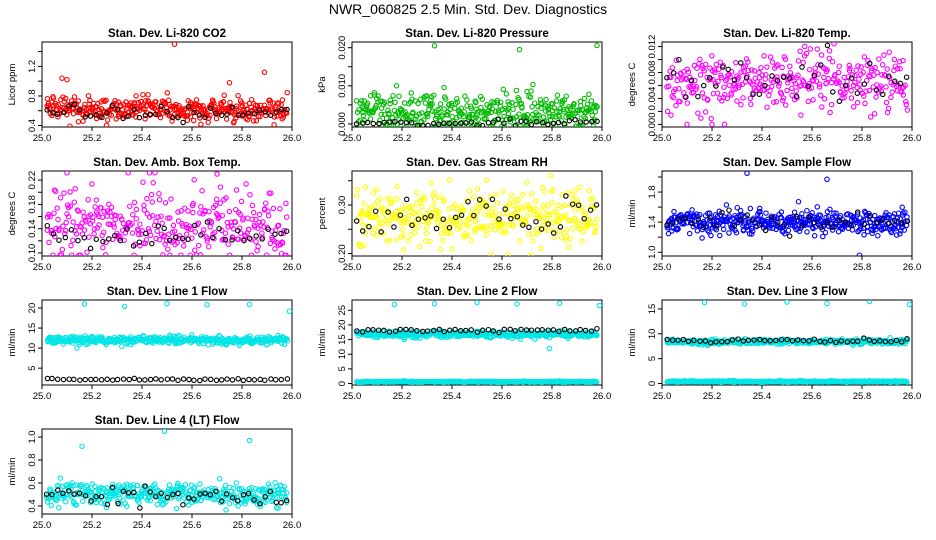 This screenshot has height=540, width=936. What do you see at coordinates (652, 125) in the screenshot?
I see `y-tick-label: 0.000` at bounding box center [652, 125].